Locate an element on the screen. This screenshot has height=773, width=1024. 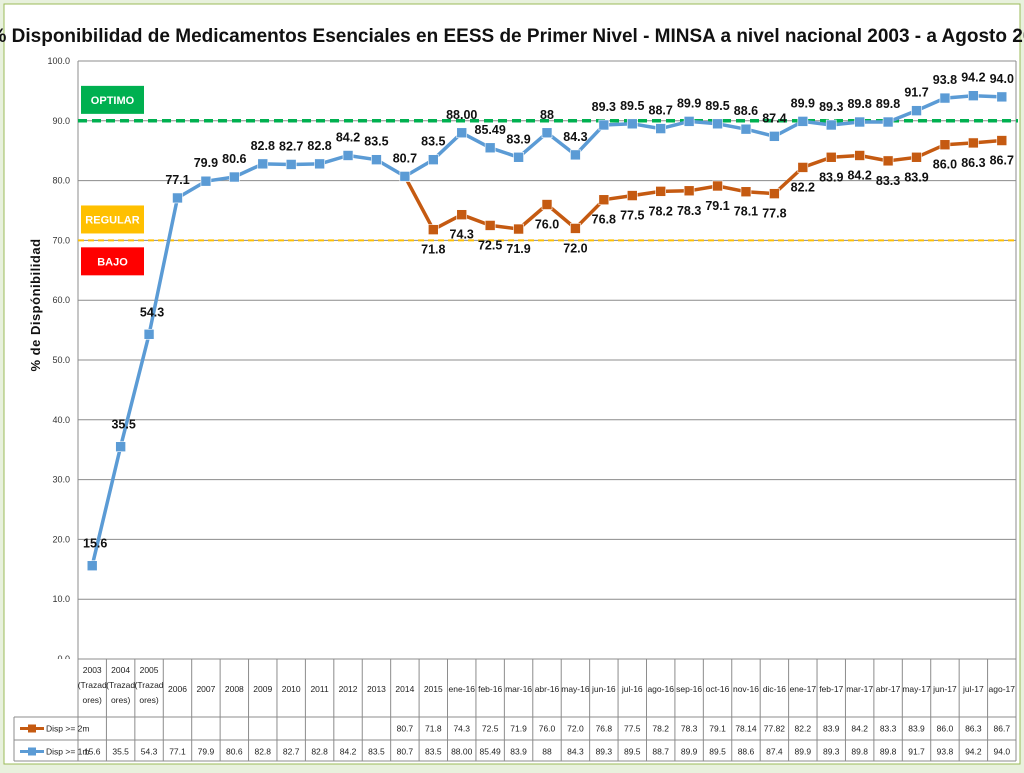
x-tick-label: feb-17 is located at coordinates (831, 689).